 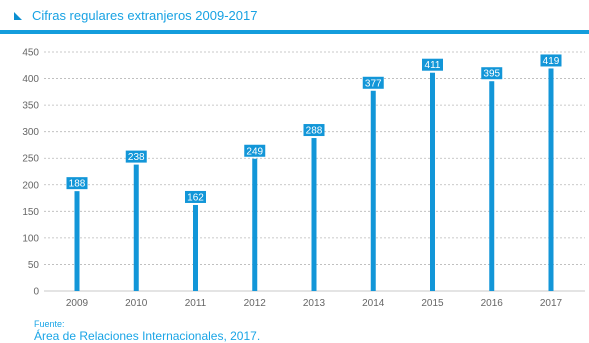 What do you see at coordinates (77, 303) in the screenshot?
I see `x-tick-label: 2009` at bounding box center [77, 303].